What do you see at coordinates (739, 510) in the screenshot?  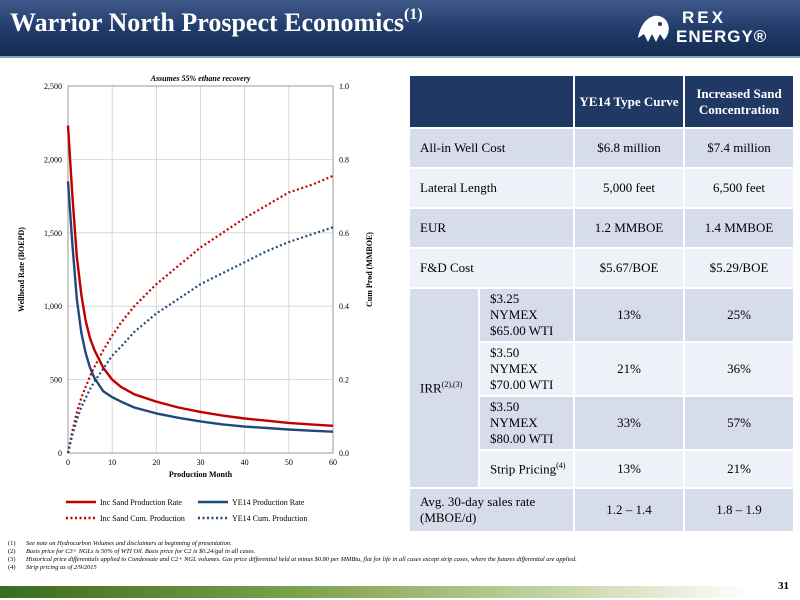 I see `row-value-sand: 1.8 – 1.9` at bounding box center [739, 510].